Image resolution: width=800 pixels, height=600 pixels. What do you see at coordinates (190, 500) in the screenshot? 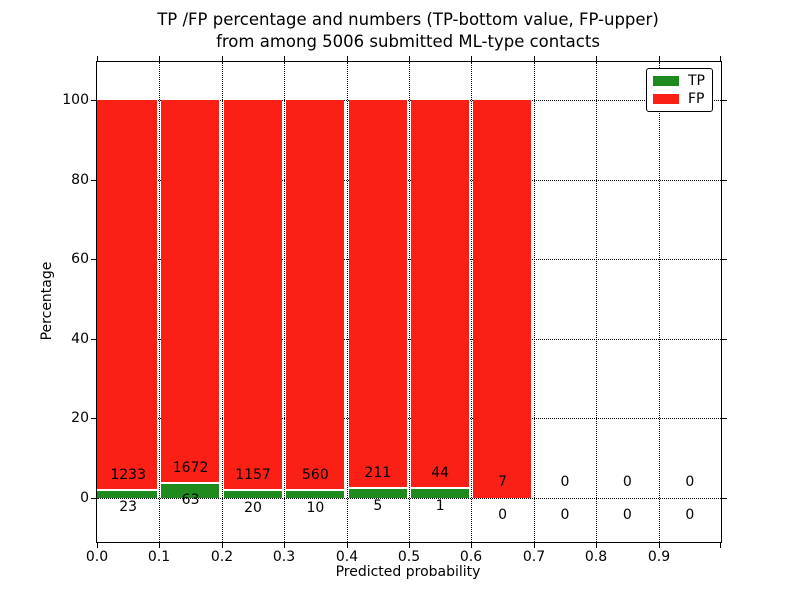
I see `tp-count-label: 63` at bounding box center [190, 500].